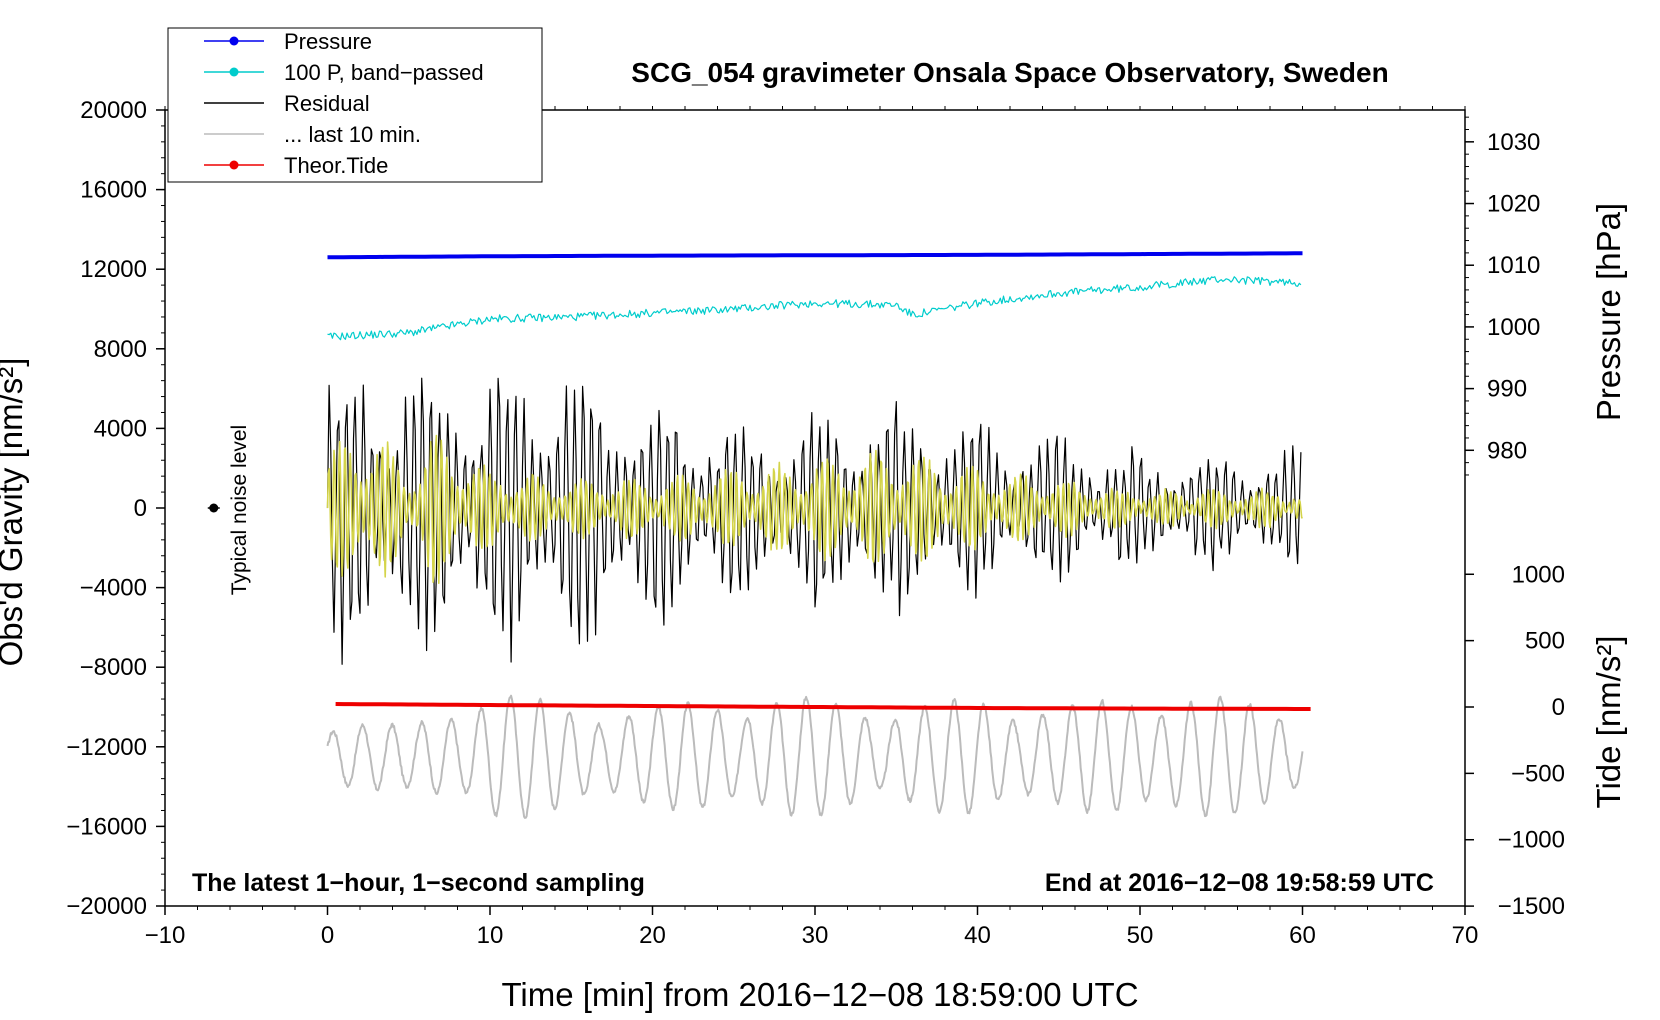 This screenshot has height=1020, width=1660. Describe the element at coordinates (120, 428) in the screenshot. I see `y-tick-label: 4000` at that location.